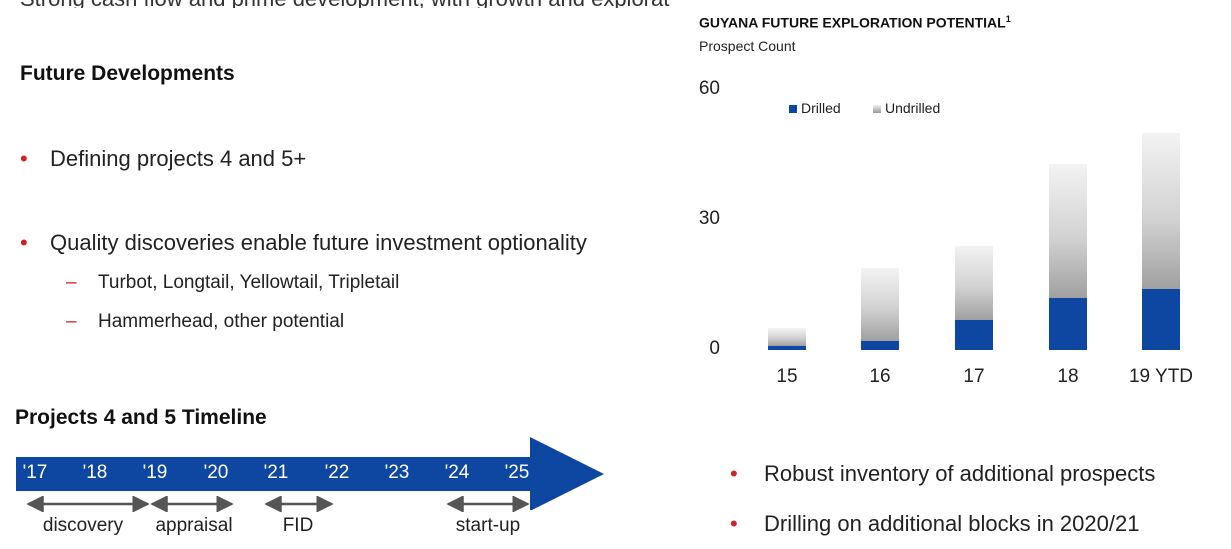  Describe the element at coordinates (793, 109) in the screenshot. I see `legend-drilled-swatch` at that location.